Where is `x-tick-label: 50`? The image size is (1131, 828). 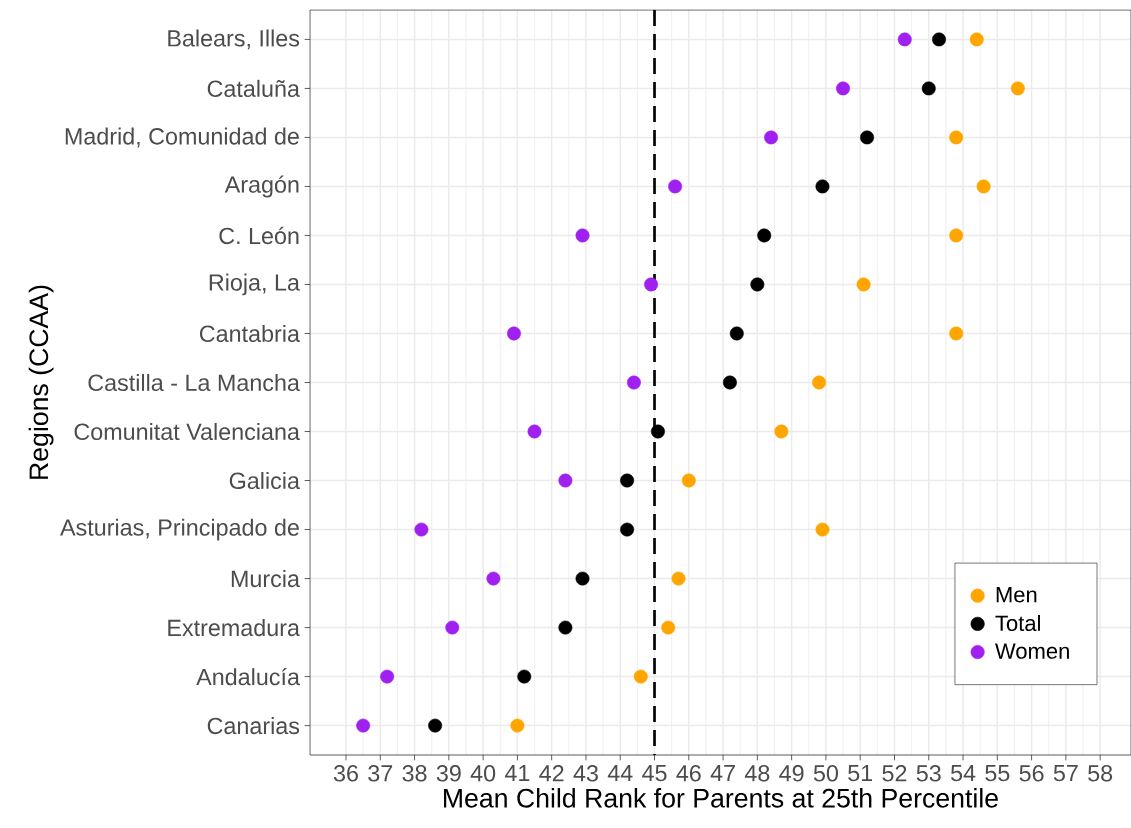 x-tick-label: 50 is located at coordinates (825, 773).